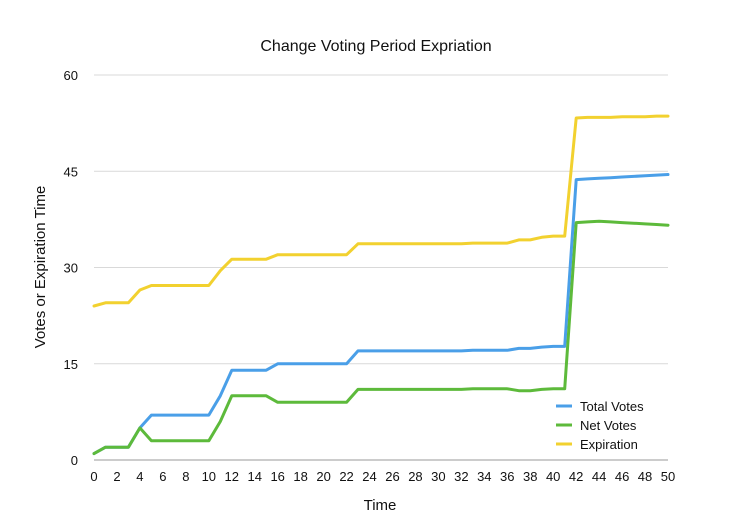 The image size is (736, 531). What do you see at coordinates (93, 476) in the screenshot?
I see `x-tick-label: 0` at bounding box center [93, 476].